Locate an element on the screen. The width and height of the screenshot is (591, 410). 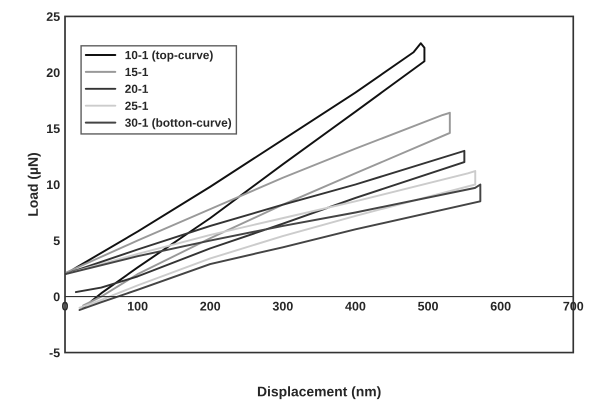
legend-label: 20-1 is located at coordinates (136, 89).